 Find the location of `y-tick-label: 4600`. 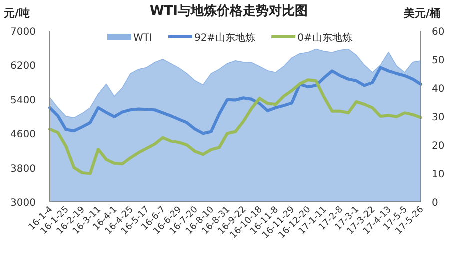

y-tick-label: 4600 is located at coordinates (23, 135).